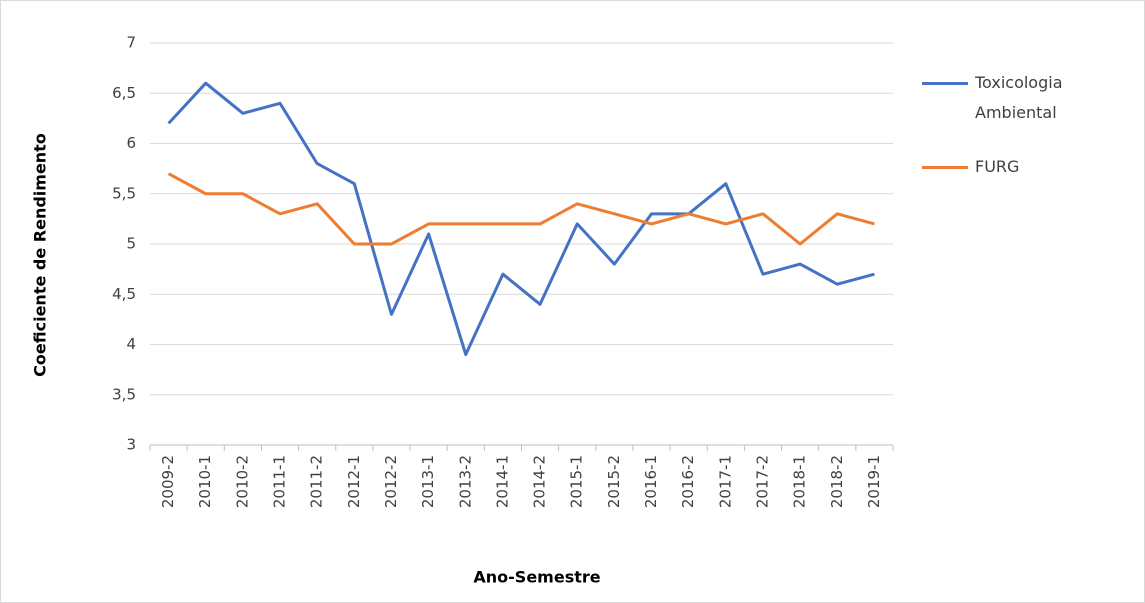  I want to click on legend-item: Toxicologia Ambiental, so click(1013, 98).